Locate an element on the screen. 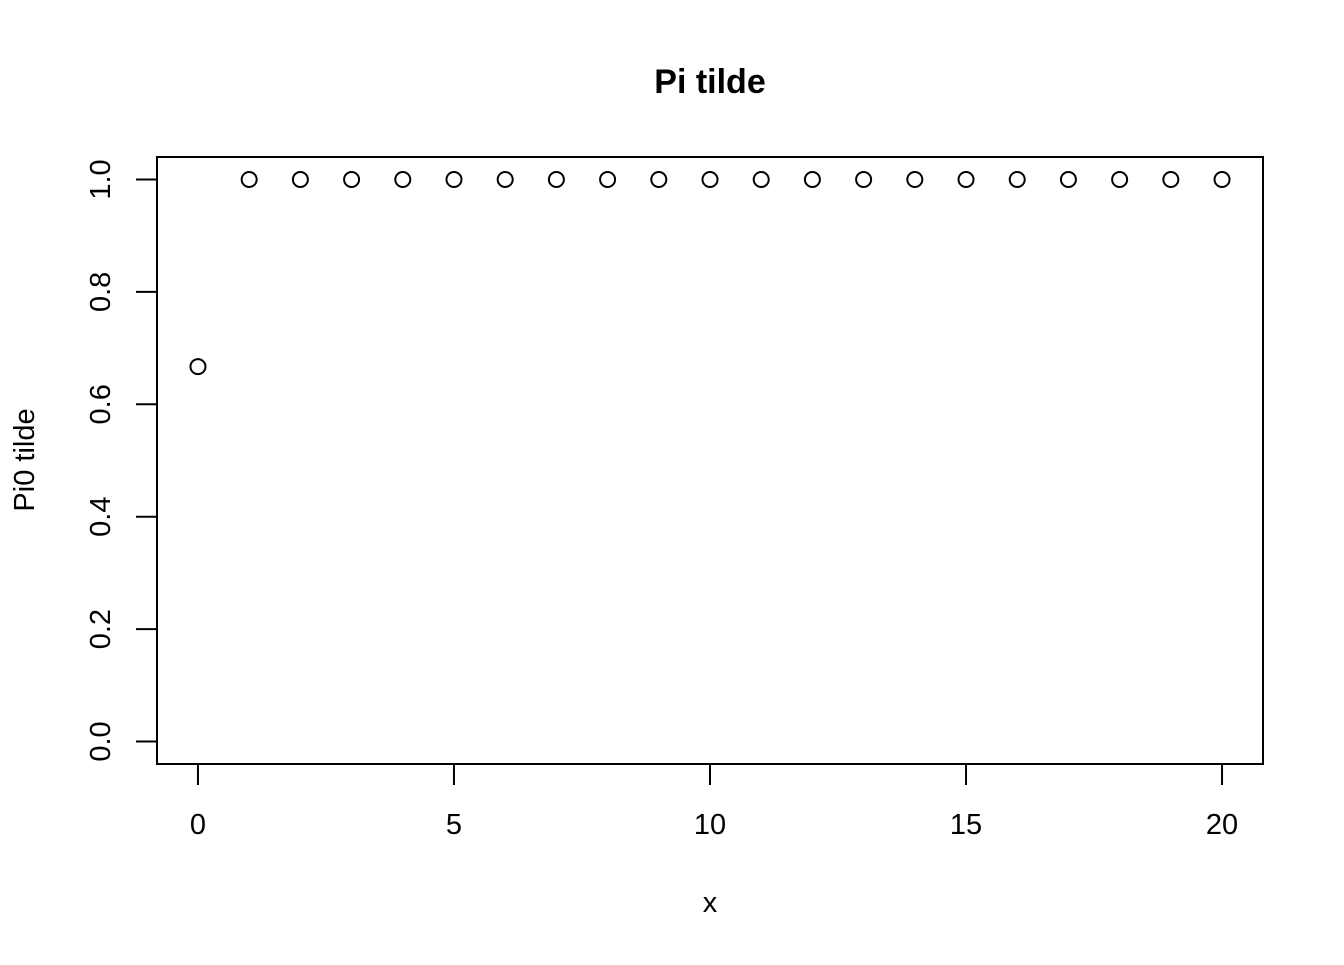 This screenshot has width=1344, height=965. y-tick-label: 1.0 is located at coordinates (101, 179).